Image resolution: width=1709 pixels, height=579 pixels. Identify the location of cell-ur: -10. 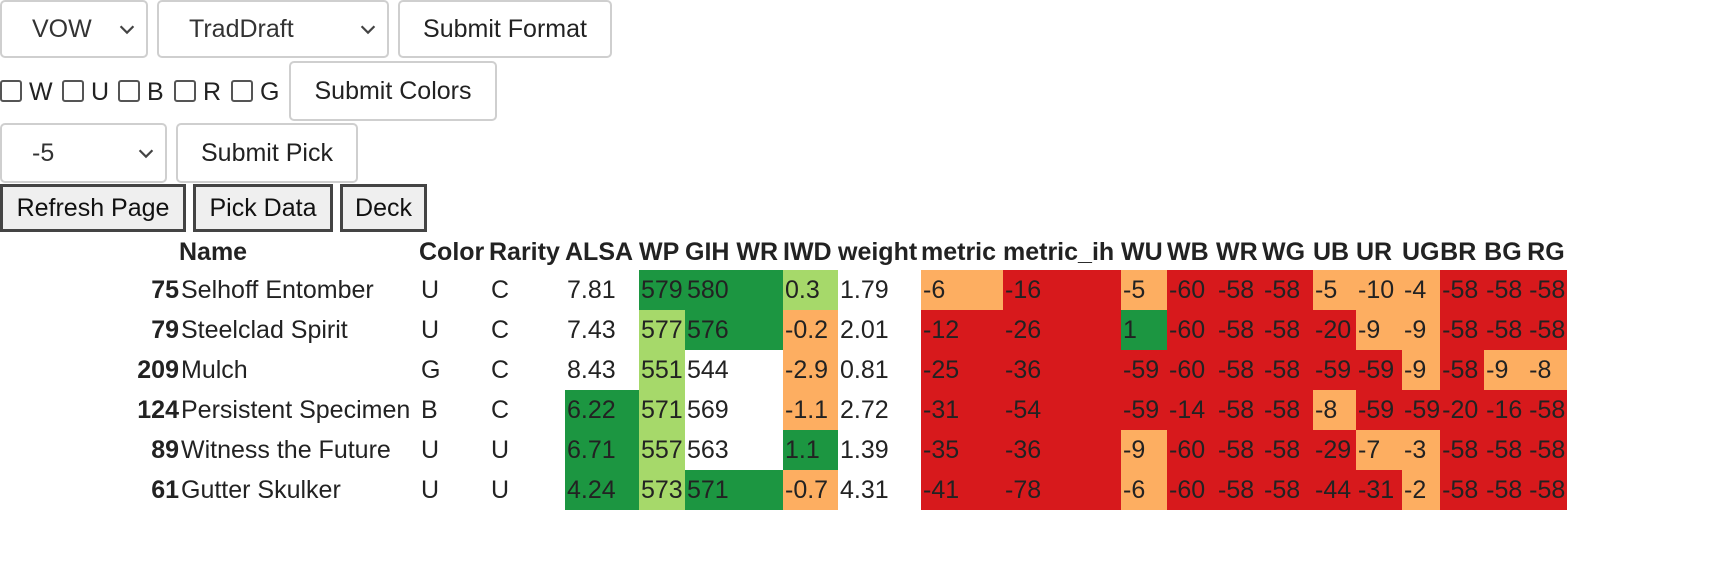
(1379, 290).